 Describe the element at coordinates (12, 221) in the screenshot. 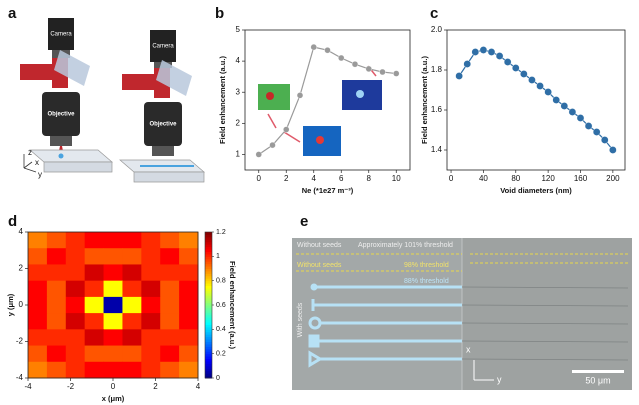

I see `panel-label: d` at that location.